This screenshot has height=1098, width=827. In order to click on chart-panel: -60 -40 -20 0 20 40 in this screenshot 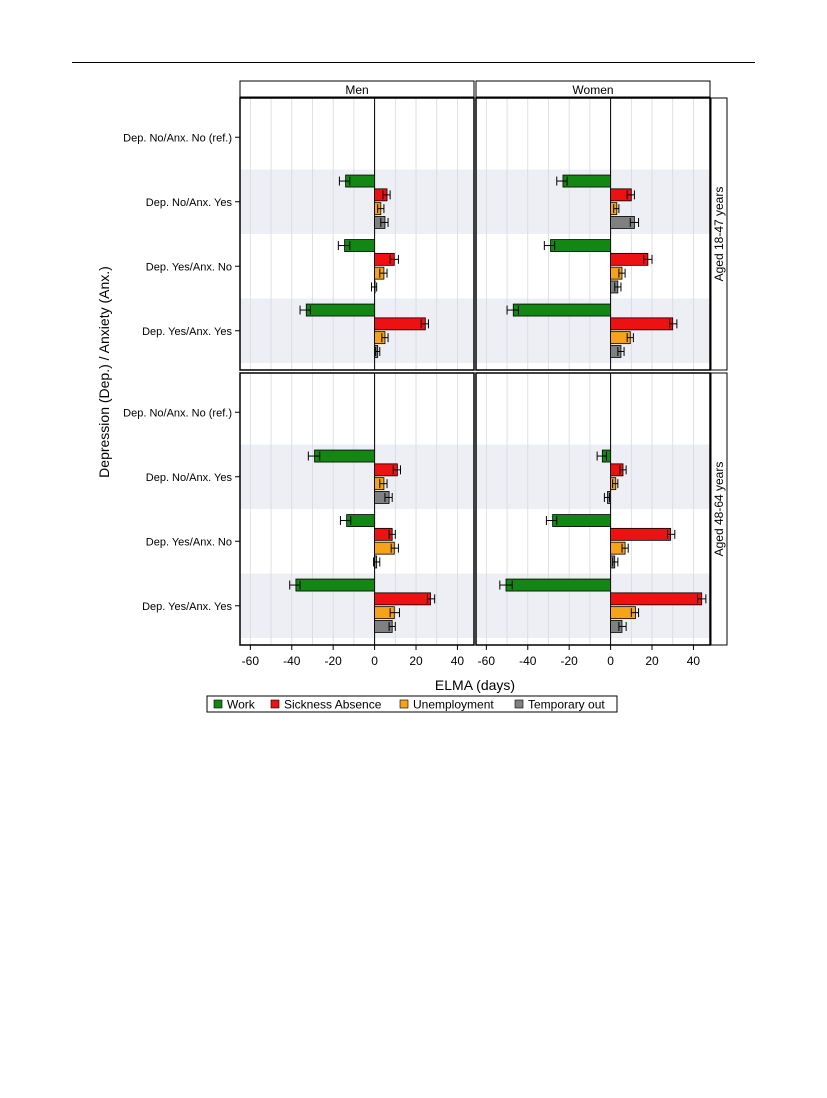, I will do `click(593, 520)`.